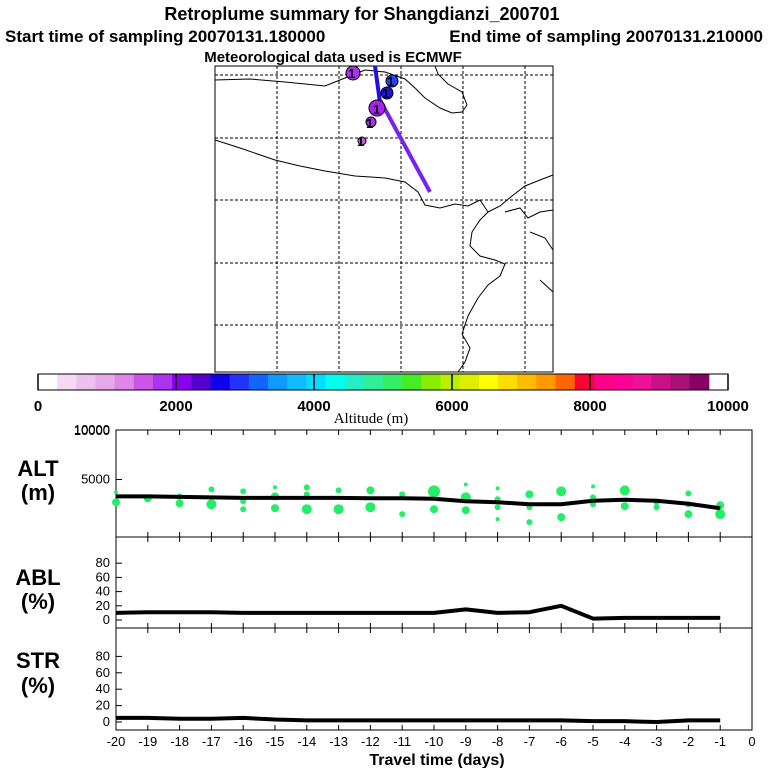  I want to click on x-tick-label: -15, so click(275, 741).